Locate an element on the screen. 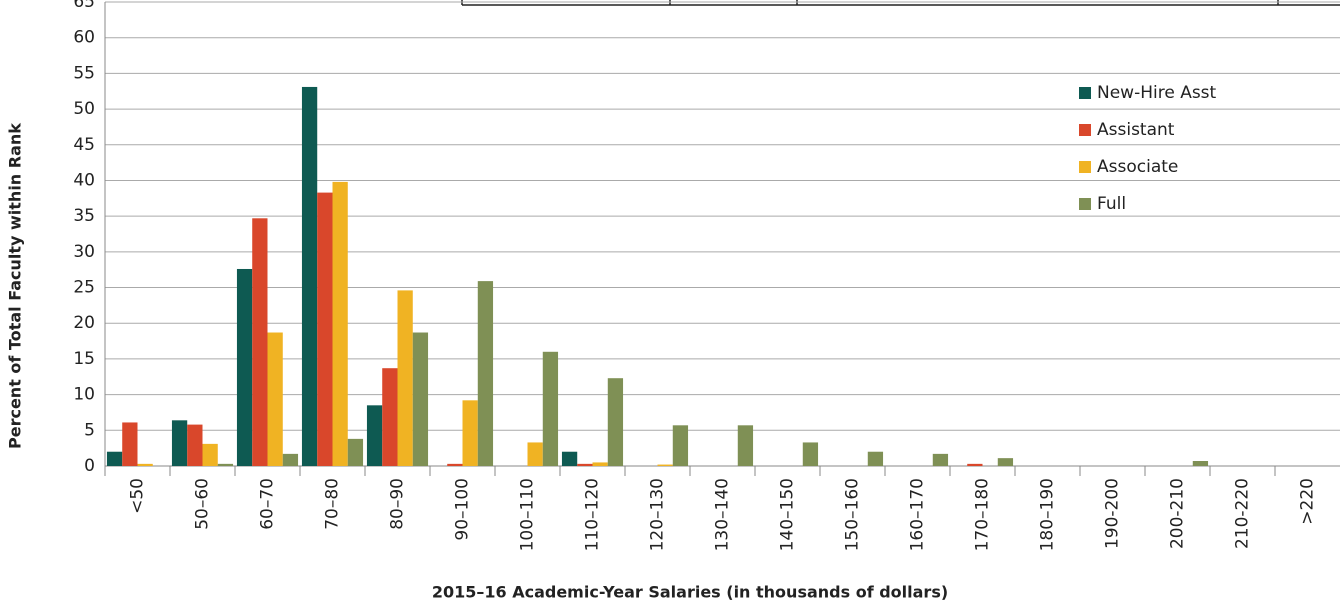 The image size is (1340, 603). x-tick-label: >220 is located at coordinates (1308, 501).